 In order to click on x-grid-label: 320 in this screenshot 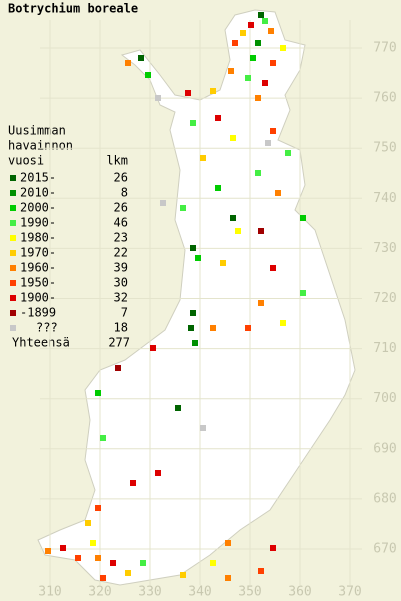, I will do `click(99, 592)`.